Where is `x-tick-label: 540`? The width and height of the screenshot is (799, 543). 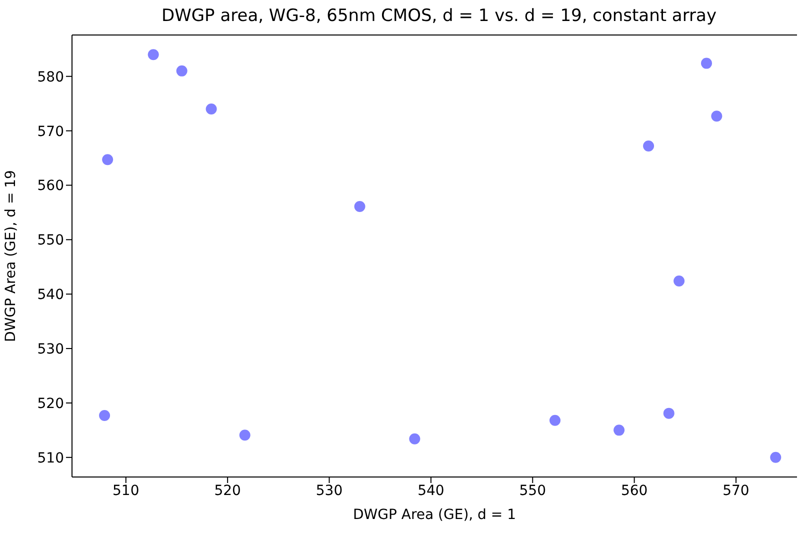
x-tick-label: 540 is located at coordinates (431, 490).